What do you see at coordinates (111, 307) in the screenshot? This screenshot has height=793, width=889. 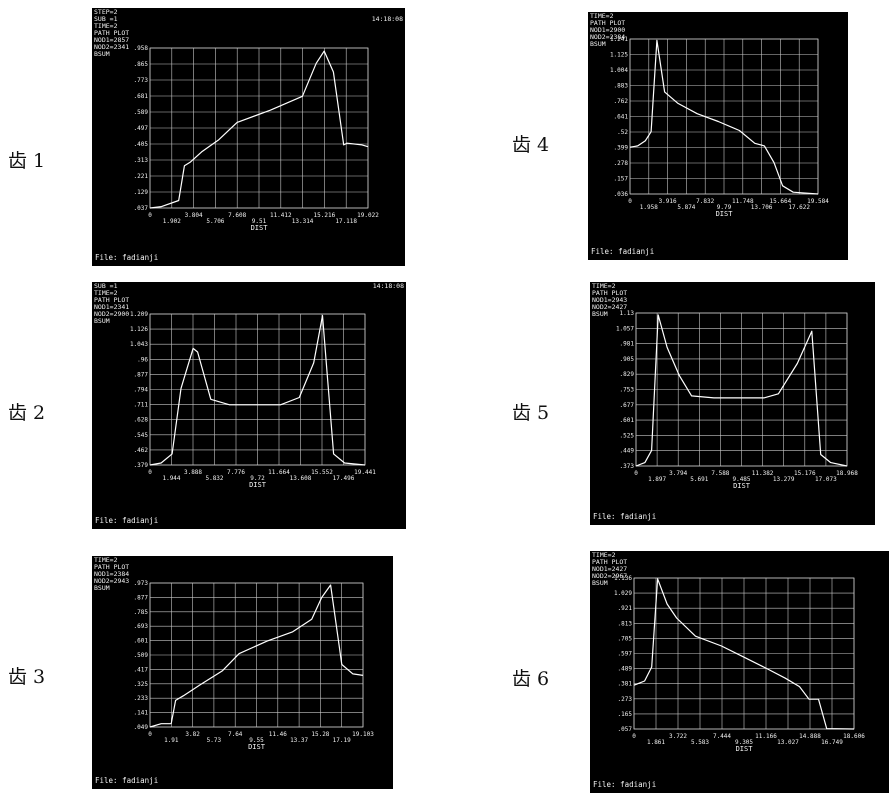 I see `header-line: NOD1=2341` at bounding box center [111, 307].